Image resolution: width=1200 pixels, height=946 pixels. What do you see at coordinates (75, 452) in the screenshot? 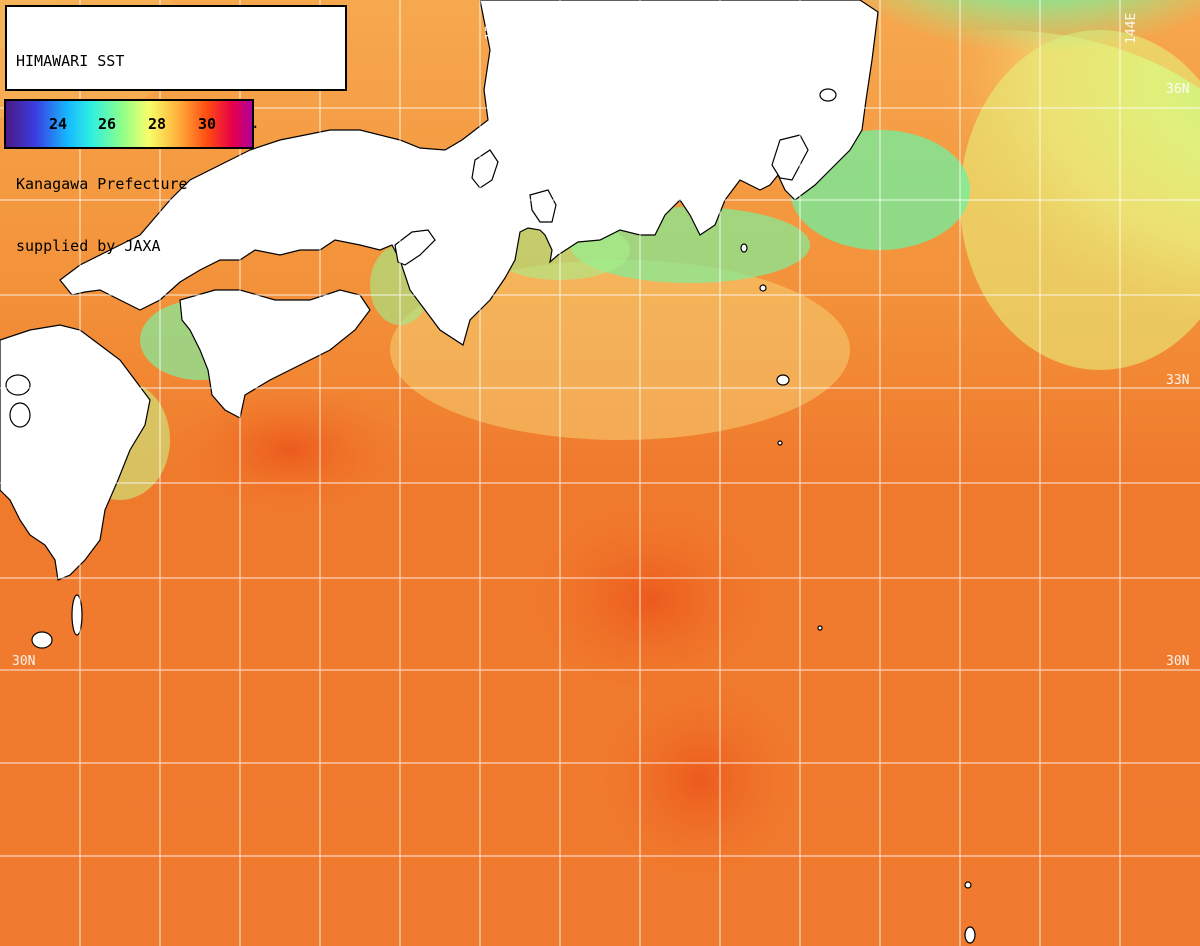
I see `kyushu-landmass` at bounding box center [75, 452].